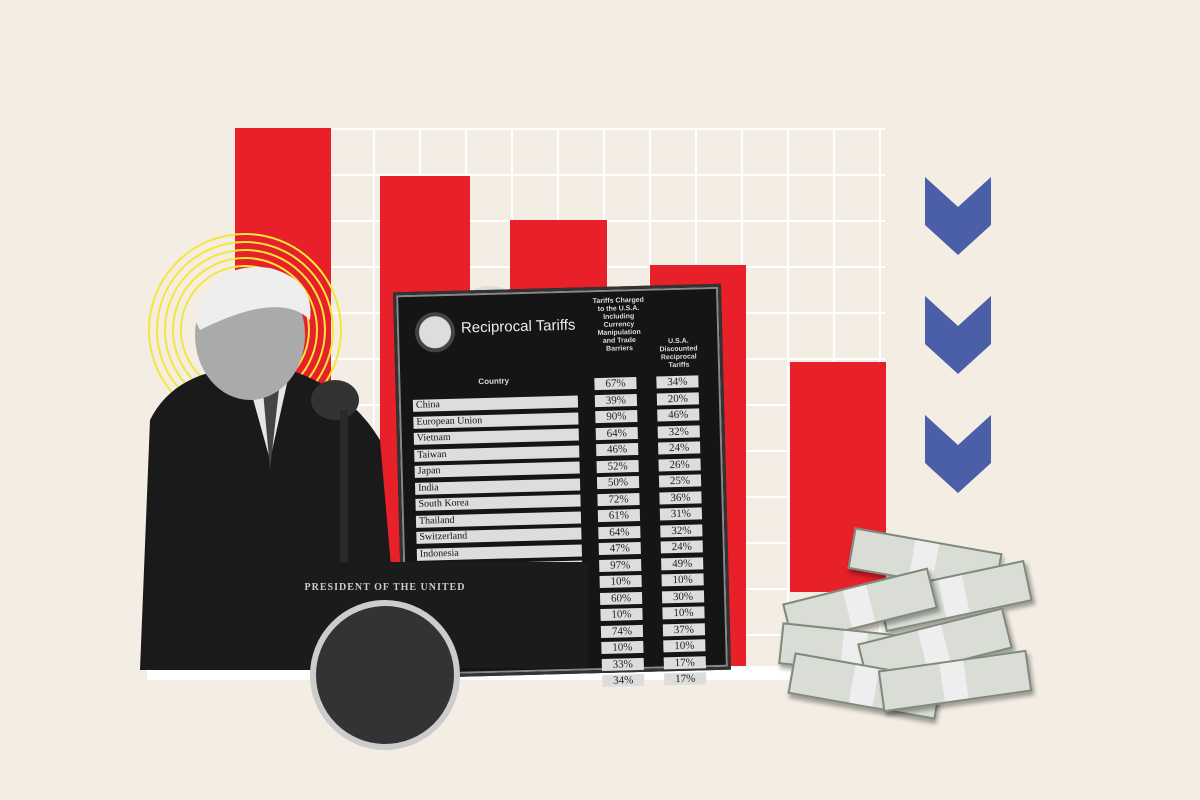  I want to click on country-row: Switzerland, so click(499, 535).